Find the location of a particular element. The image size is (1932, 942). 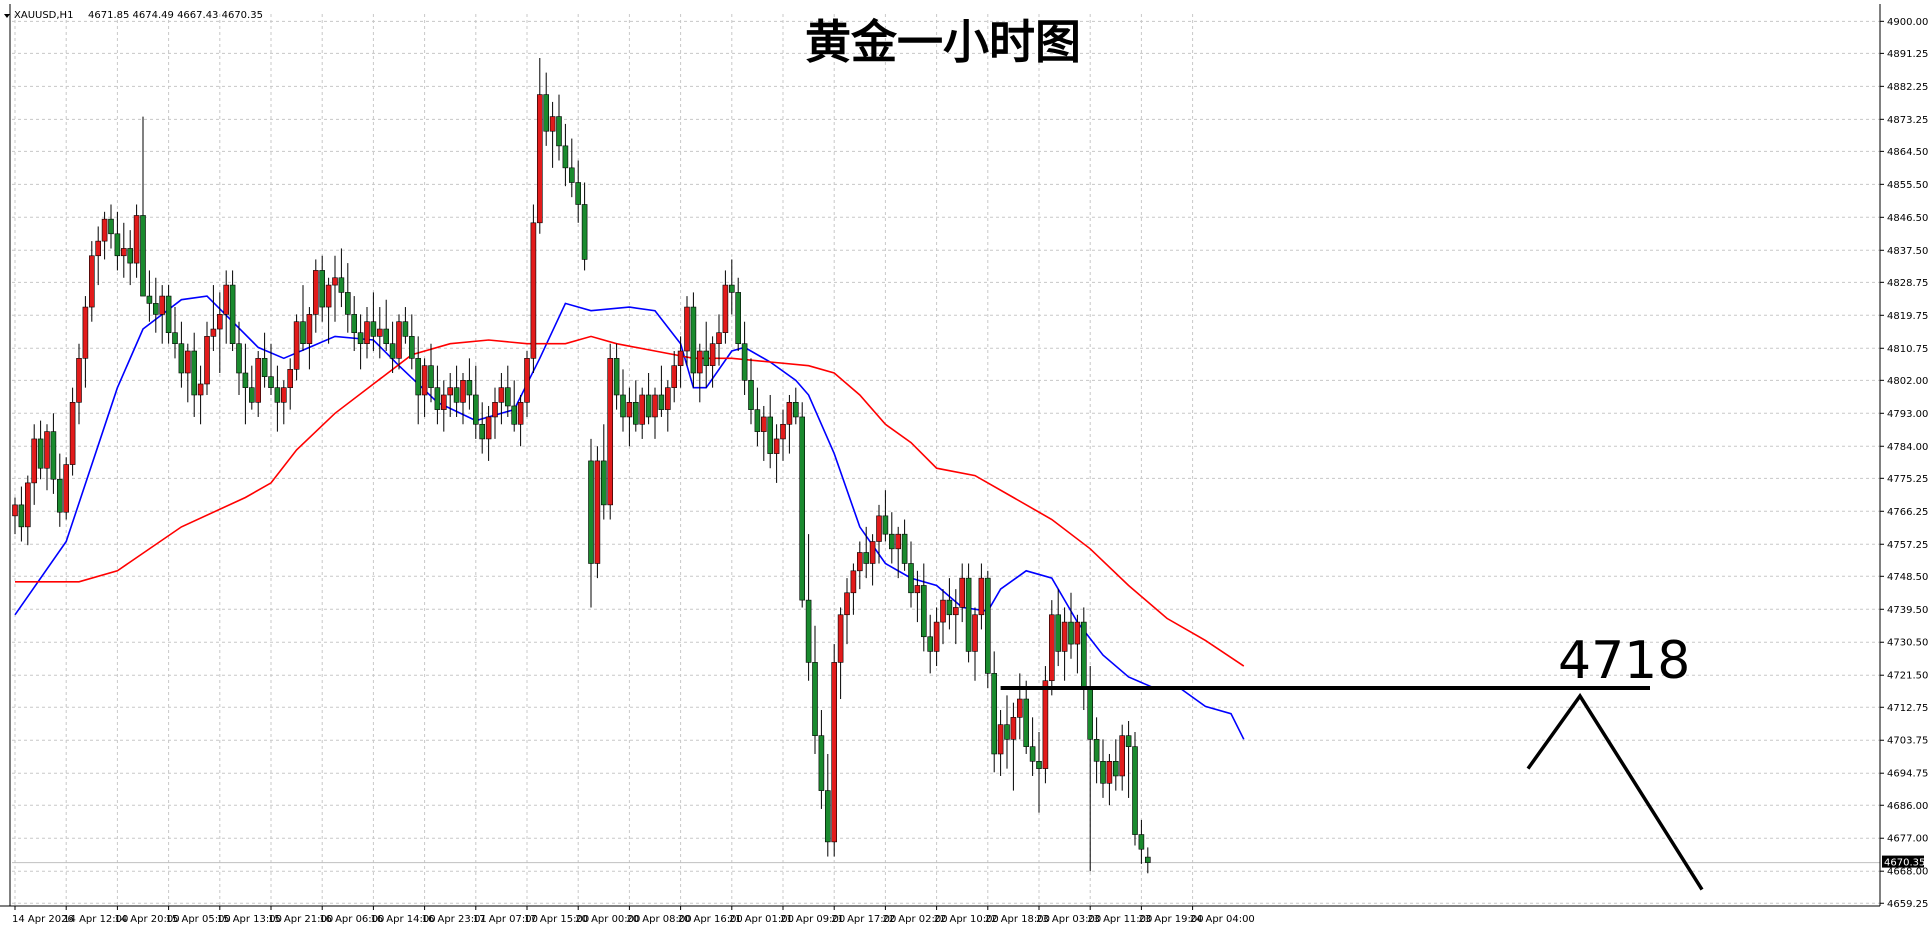

y-tick-label: 4784.00 is located at coordinates (1907, 447).